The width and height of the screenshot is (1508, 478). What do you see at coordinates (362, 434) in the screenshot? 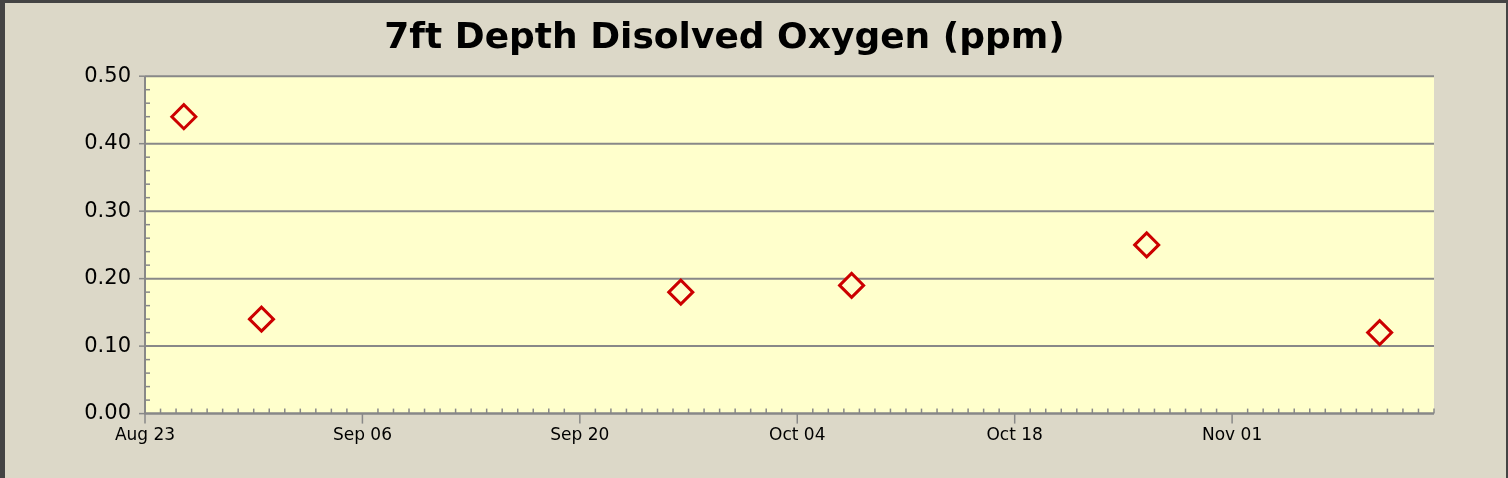
I see `x-tick-label: Sep 06` at bounding box center [362, 434].